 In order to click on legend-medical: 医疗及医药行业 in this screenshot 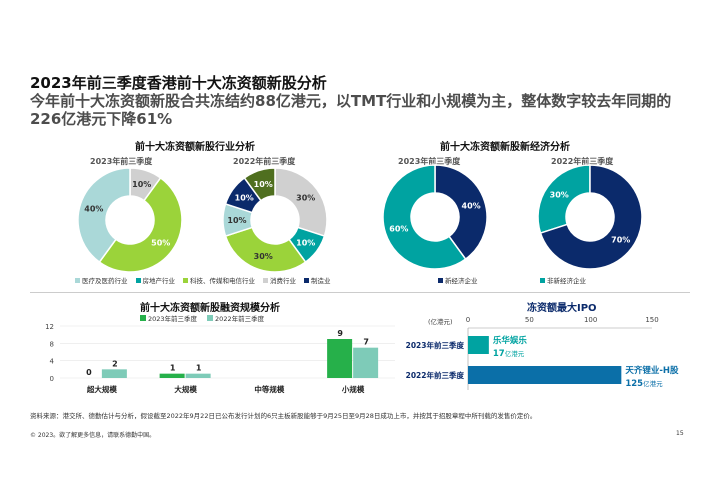, I will do `click(101, 280)`.